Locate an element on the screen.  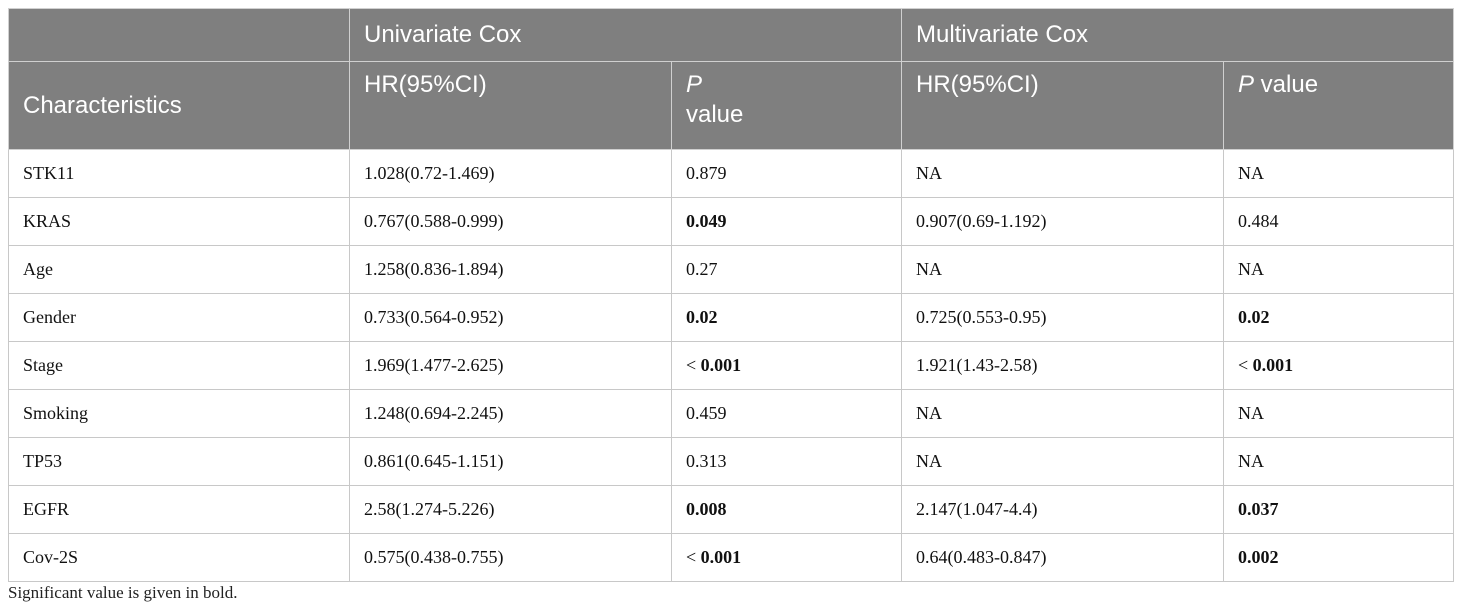
univariate-p-cell: 0.049 is located at coordinates (786, 221).